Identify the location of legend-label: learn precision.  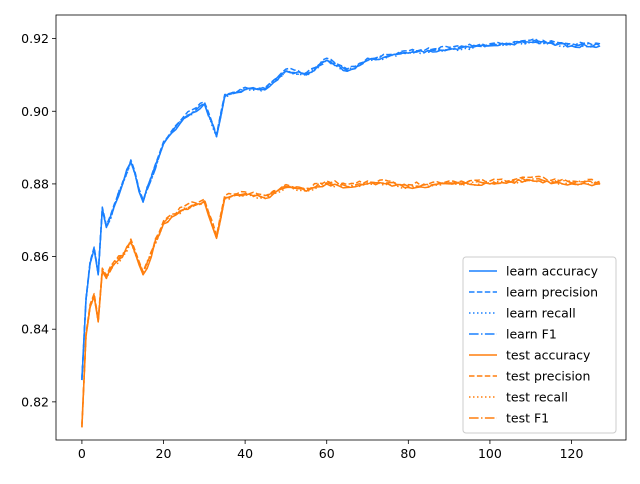
(552, 292).